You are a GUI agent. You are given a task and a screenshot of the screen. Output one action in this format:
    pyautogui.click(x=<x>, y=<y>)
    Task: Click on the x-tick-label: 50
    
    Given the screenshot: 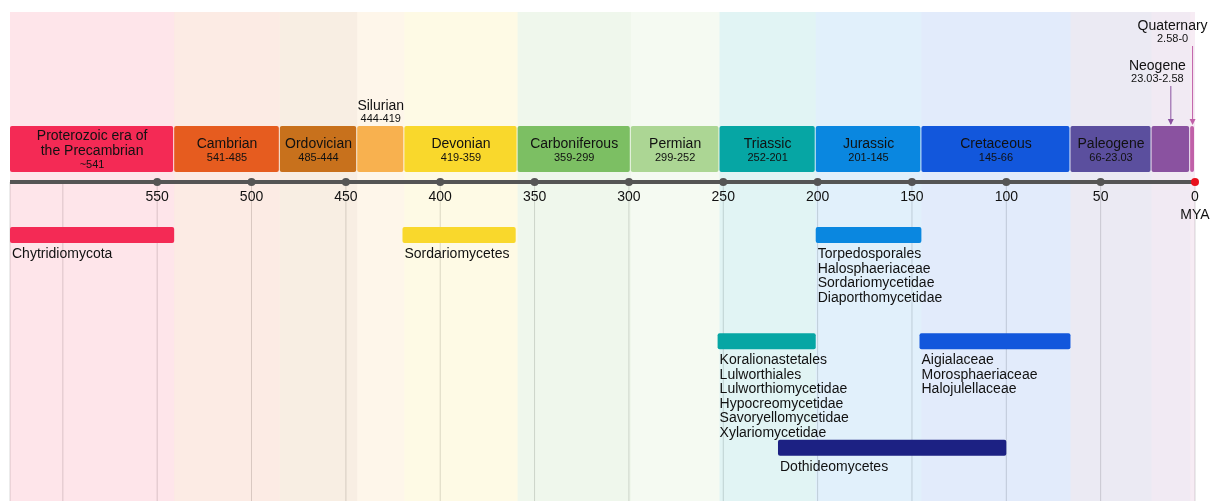 What is the action you would take?
    pyautogui.click(x=1100, y=196)
    